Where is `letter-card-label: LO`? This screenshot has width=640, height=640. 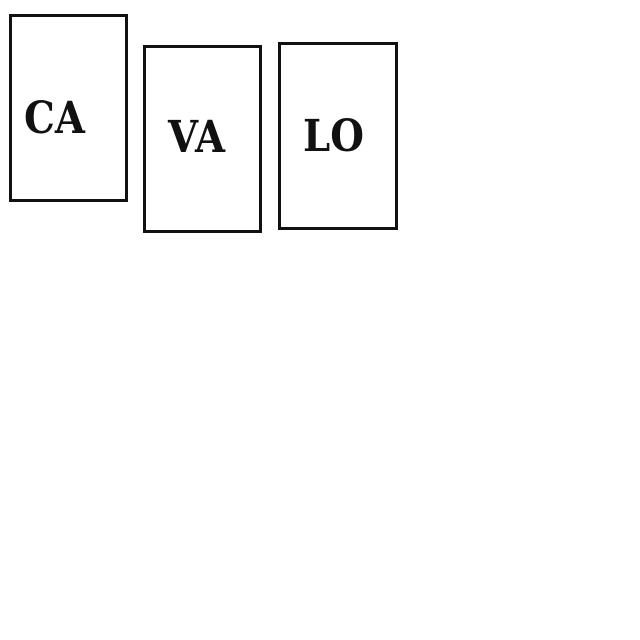 letter-card-label: LO is located at coordinates (333, 136).